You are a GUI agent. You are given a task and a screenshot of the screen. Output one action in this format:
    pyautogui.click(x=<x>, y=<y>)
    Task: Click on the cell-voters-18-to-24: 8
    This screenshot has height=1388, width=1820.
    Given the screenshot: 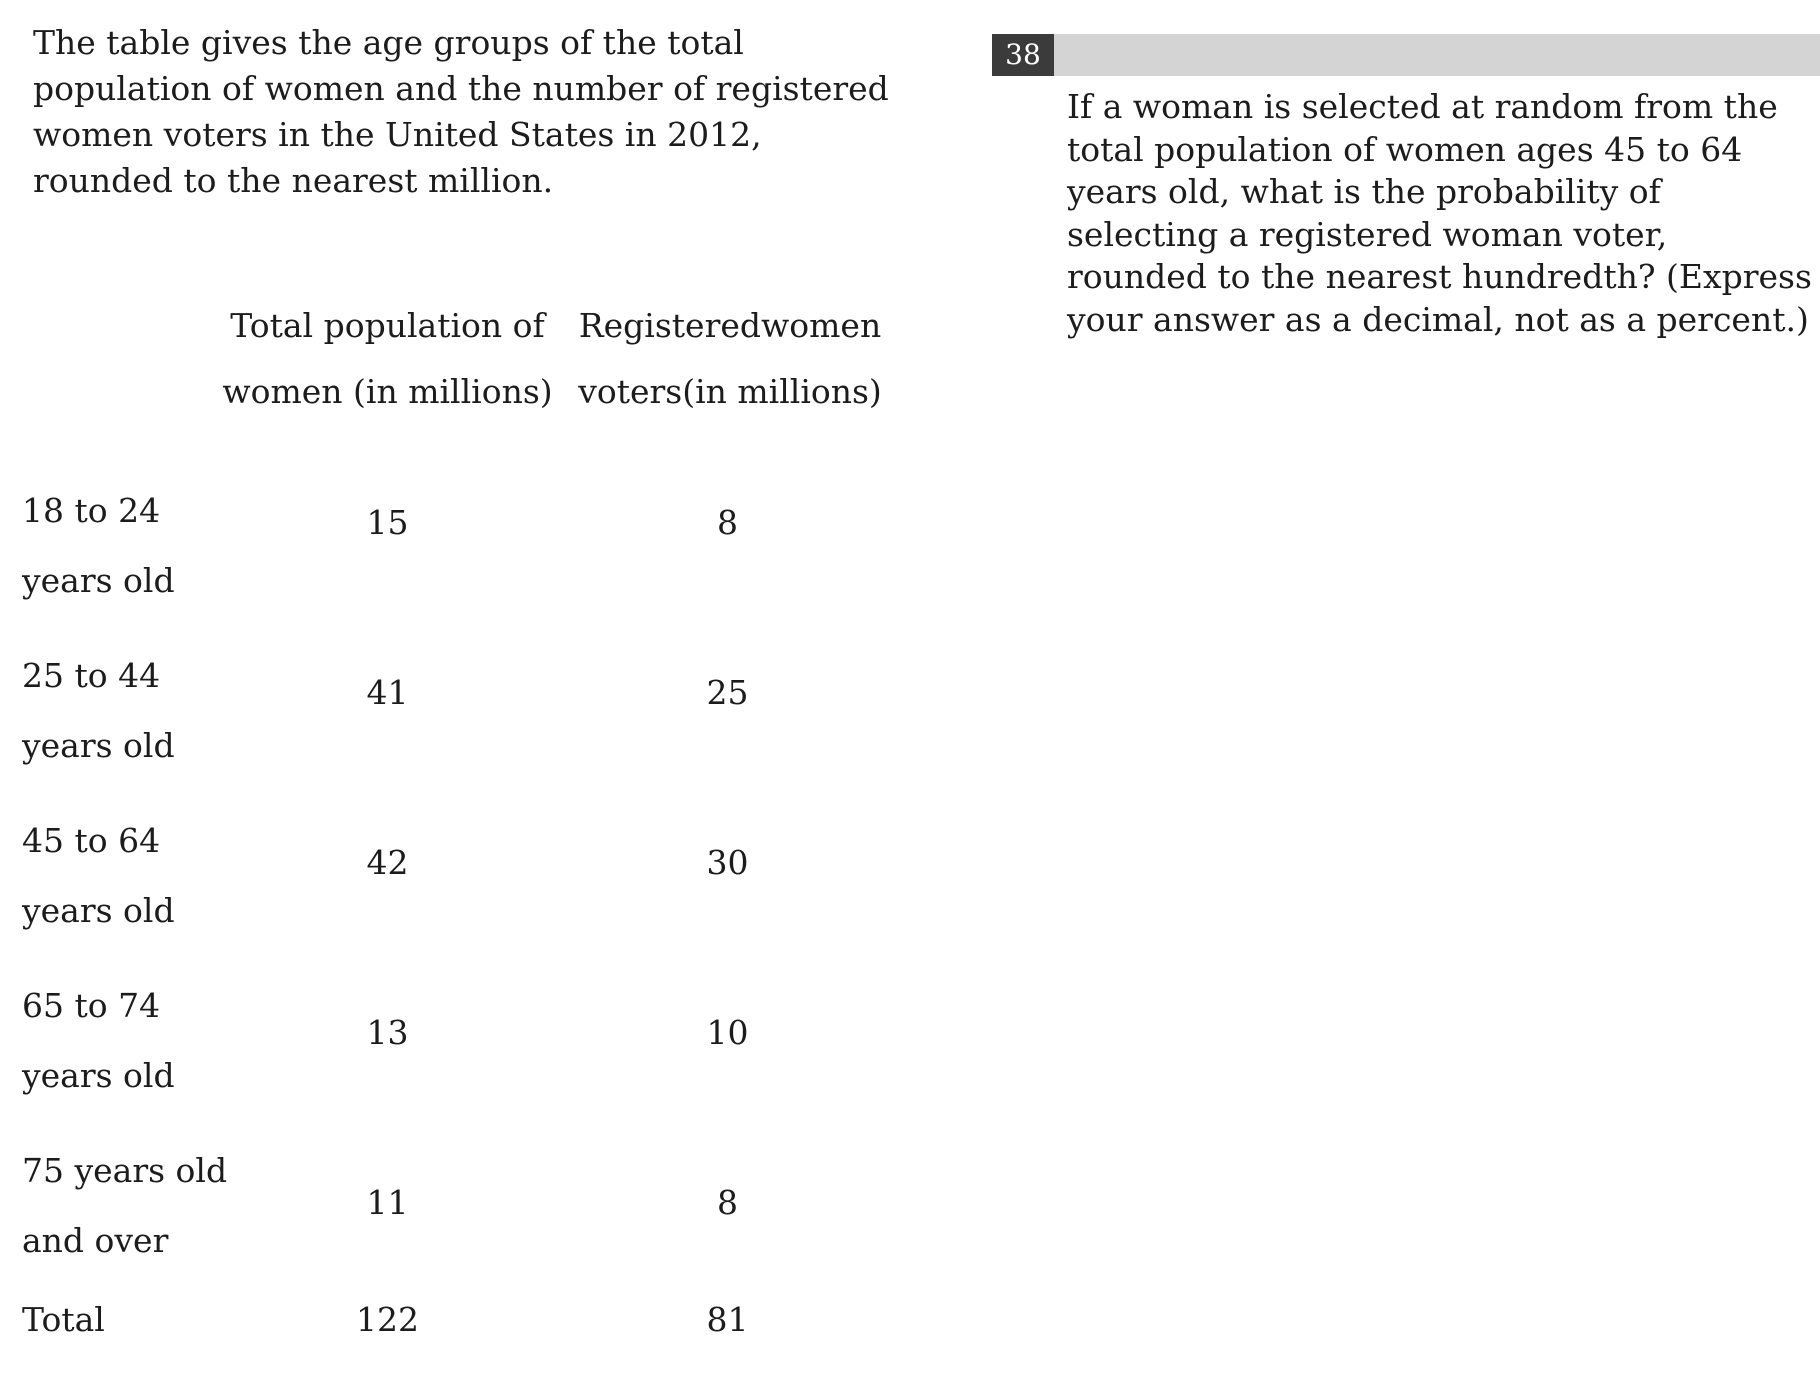 What is the action you would take?
    pyautogui.click(x=727, y=522)
    